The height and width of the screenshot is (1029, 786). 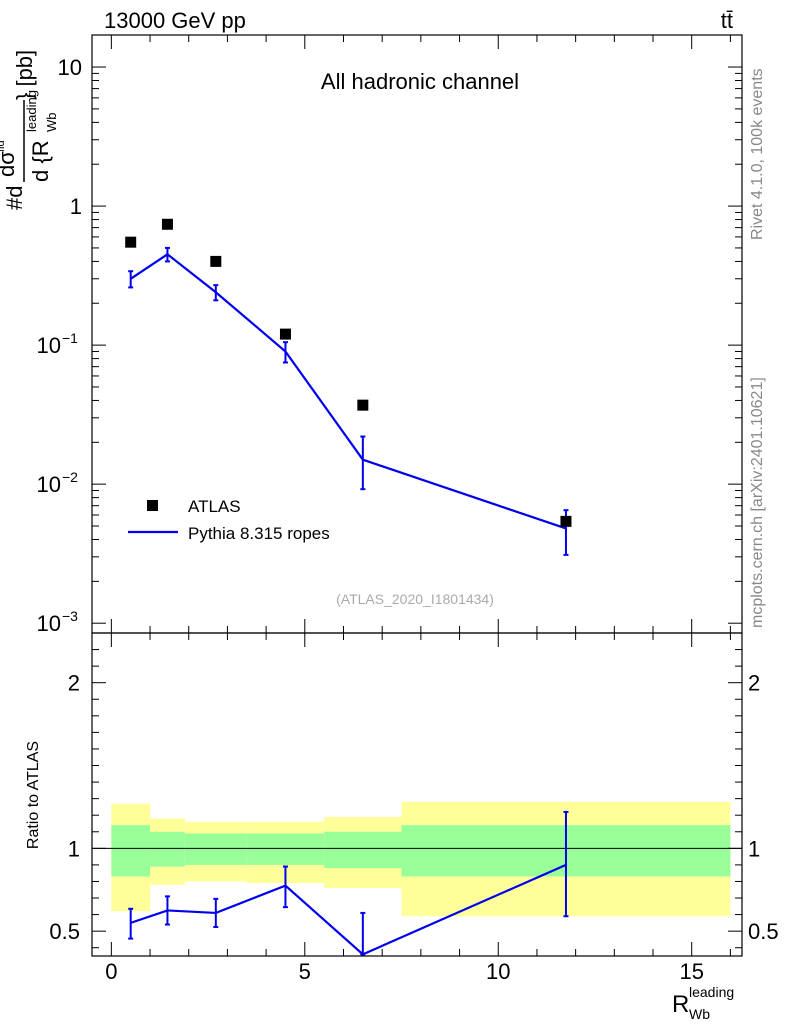 What do you see at coordinates (111, 971) in the screenshot?
I see `xtick-label: 0` at bounding box center [111, 971].